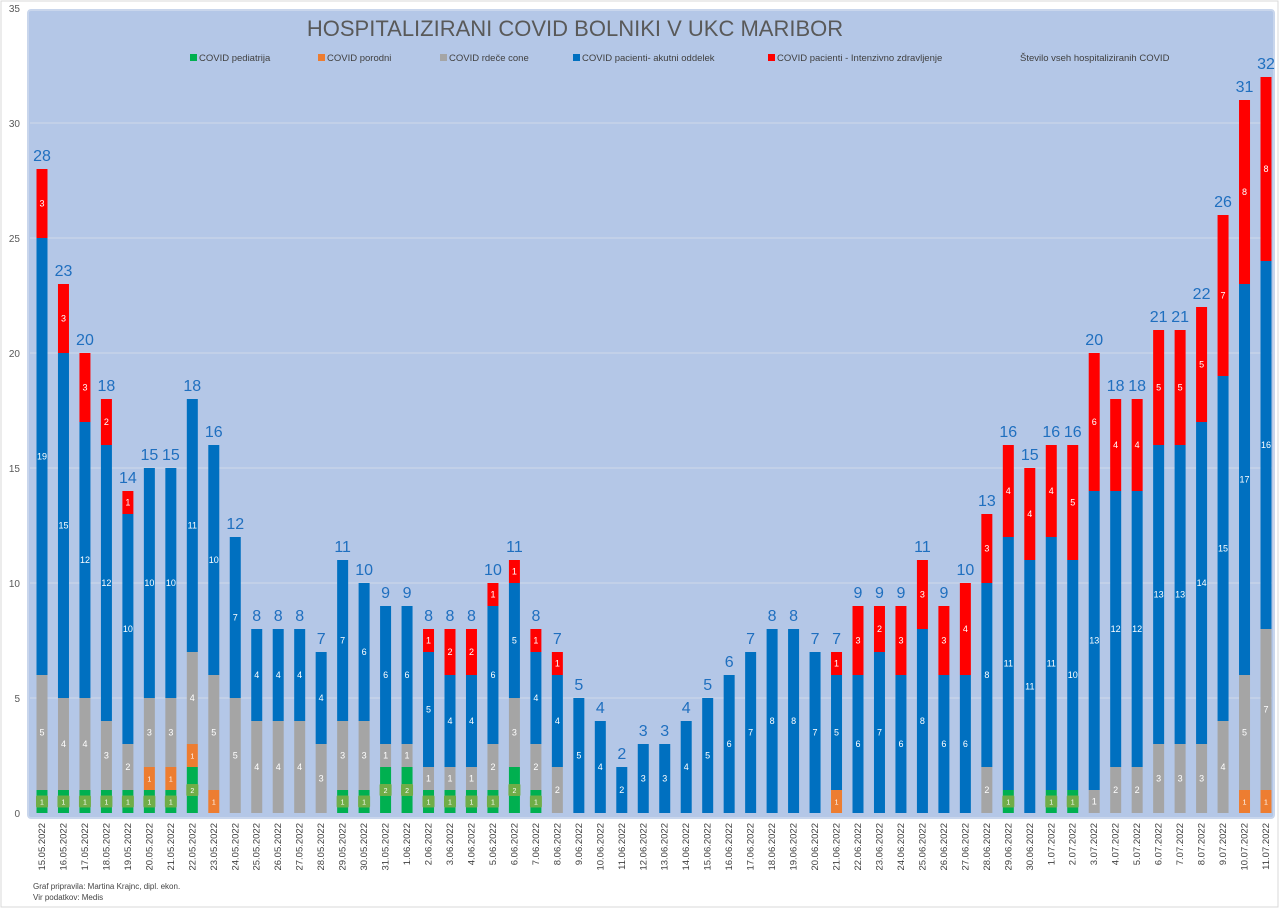  I want to click on total-label: 12, so click(235, 524).